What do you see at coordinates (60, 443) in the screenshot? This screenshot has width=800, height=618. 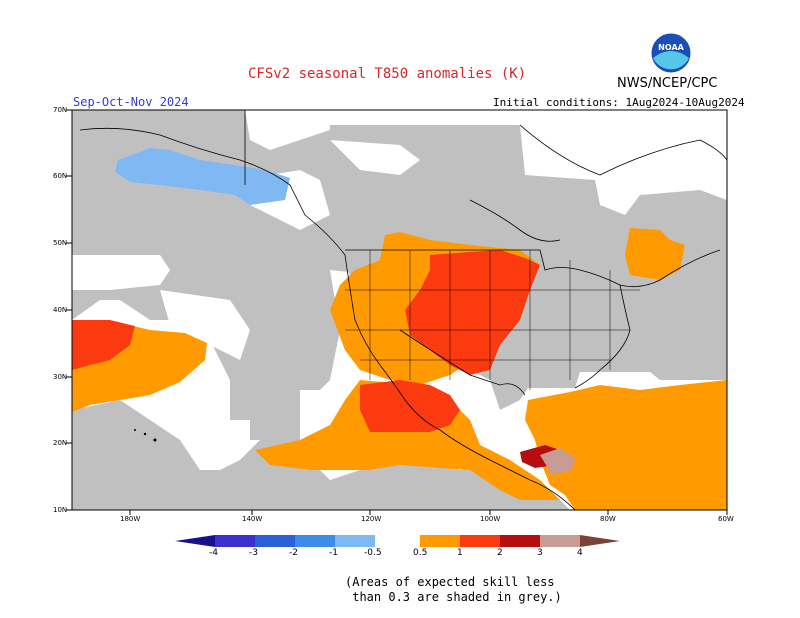 I see `lat-label-20n: 20N` at bounding box center [60, 443].